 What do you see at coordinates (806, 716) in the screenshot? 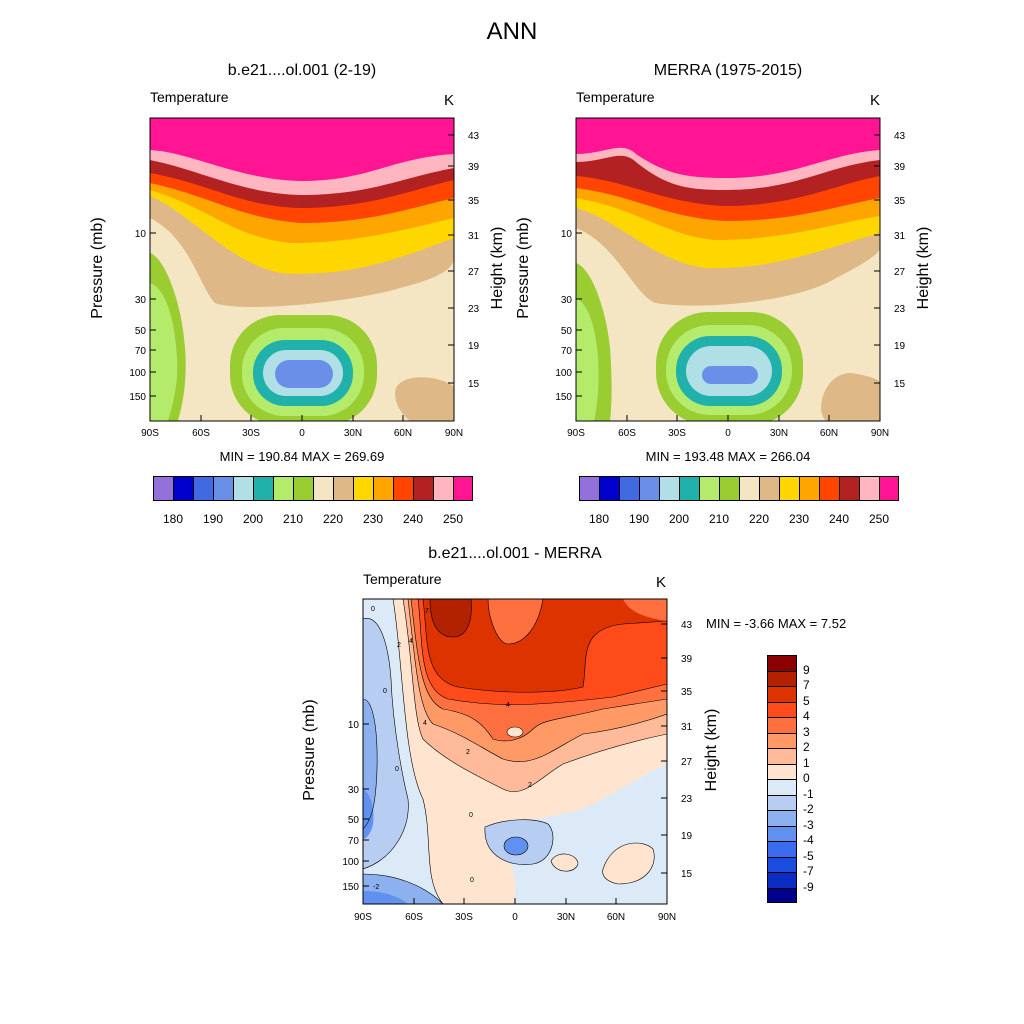
I see `bottom-colorbar-label-3: 4` at bounding box center [806, 716].